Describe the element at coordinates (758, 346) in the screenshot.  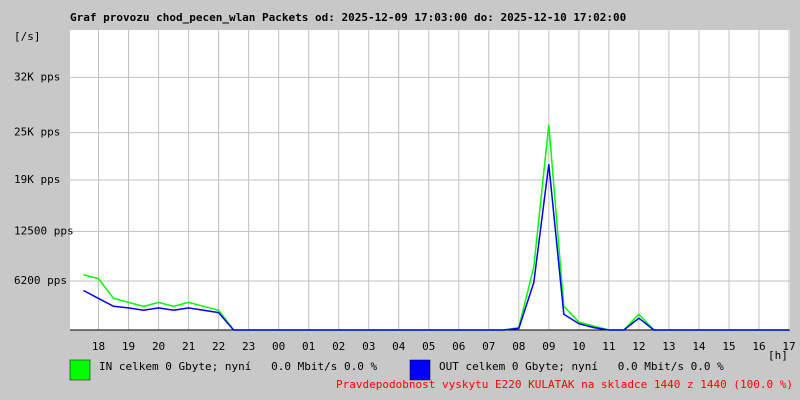
I see `x-tick-label: 16` at that location.